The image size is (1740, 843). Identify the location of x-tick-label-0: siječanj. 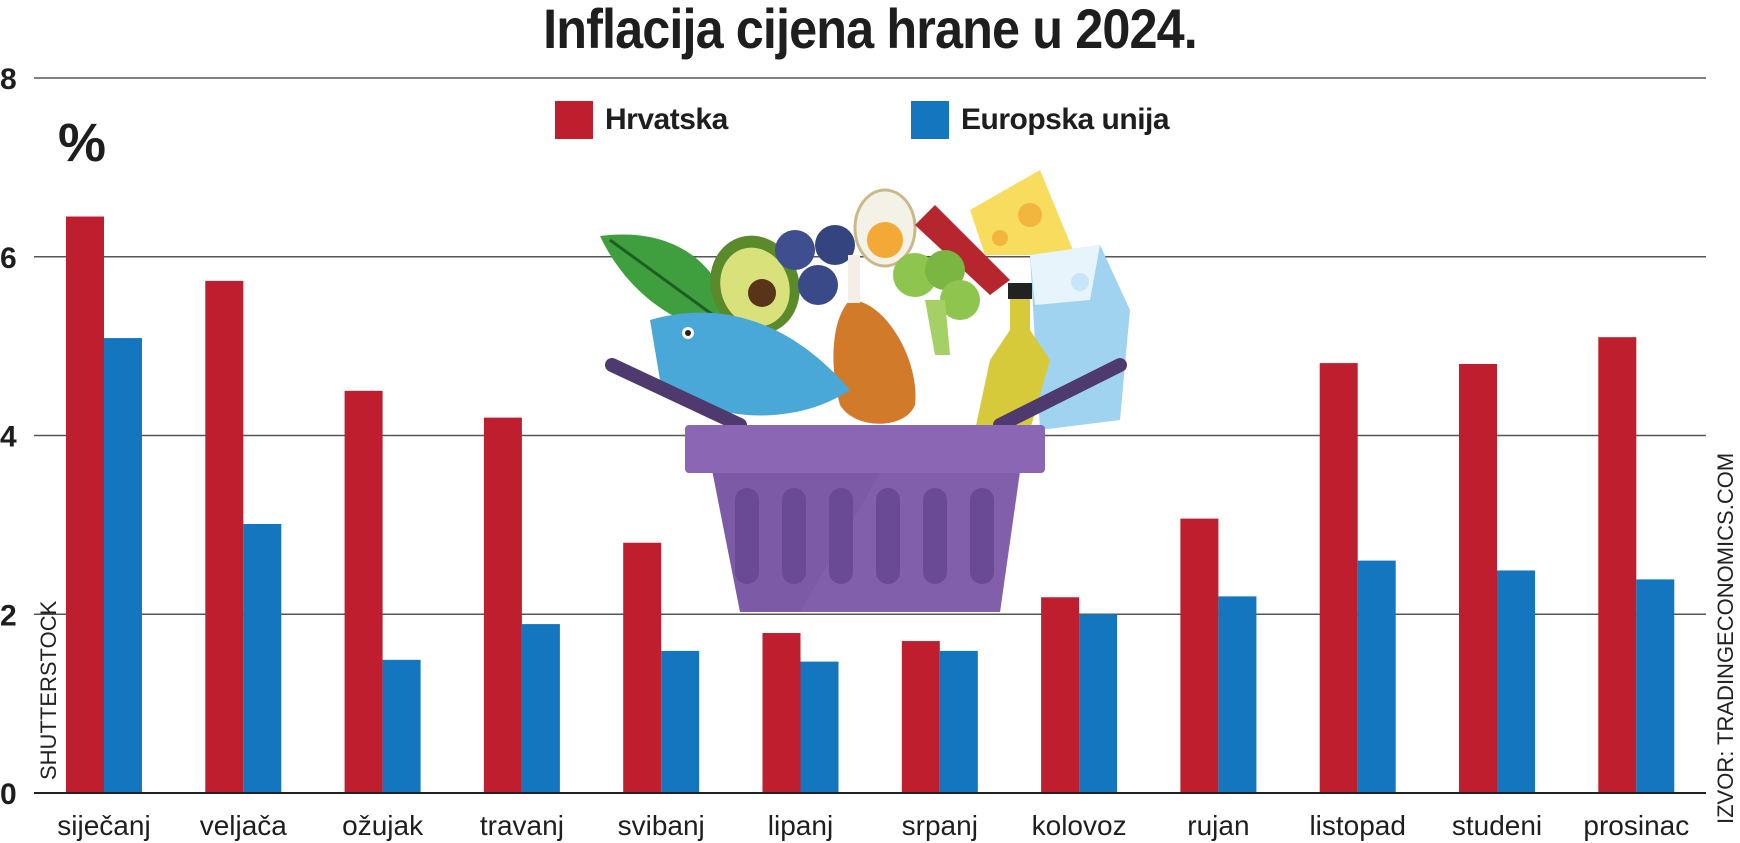
(103, 825).